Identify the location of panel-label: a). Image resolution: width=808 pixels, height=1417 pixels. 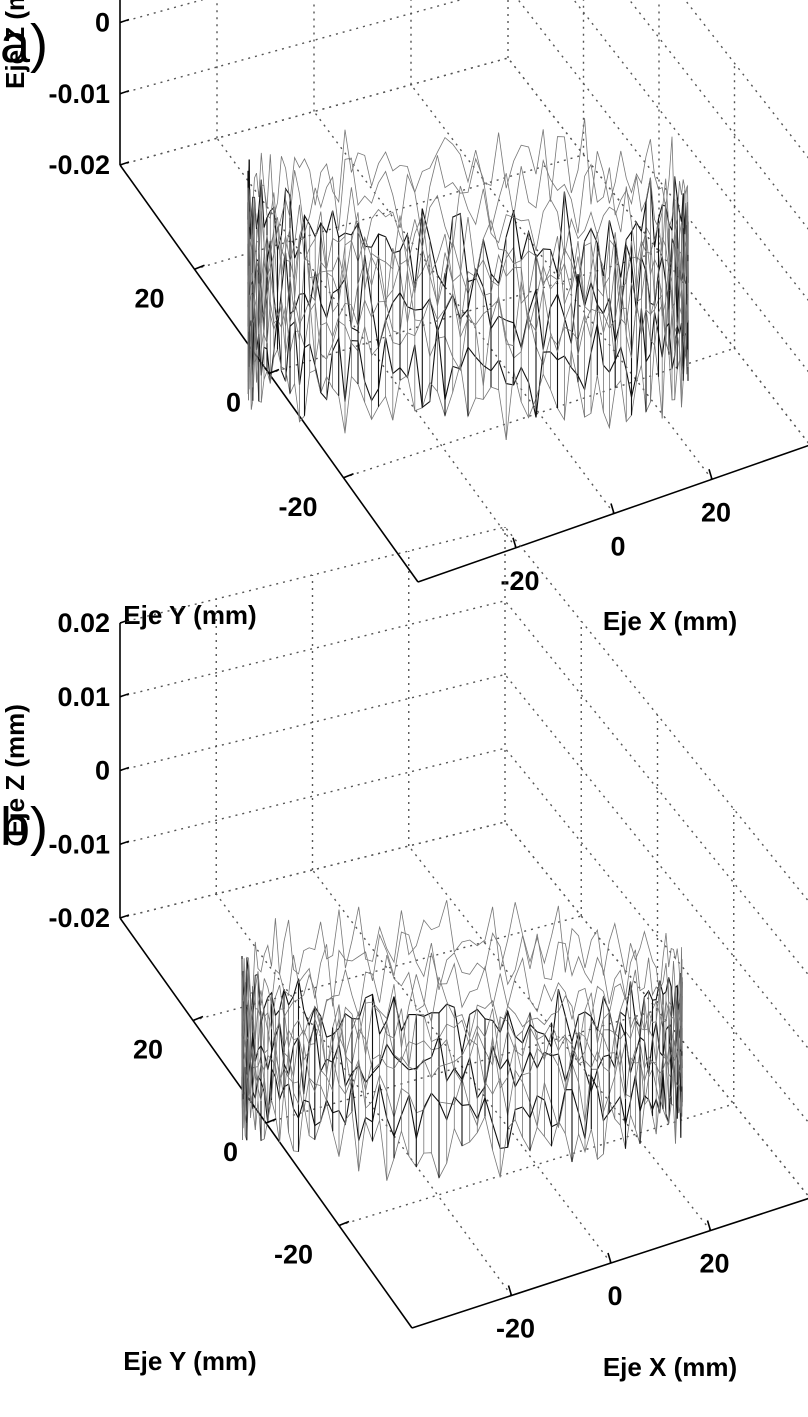
(24, 44).